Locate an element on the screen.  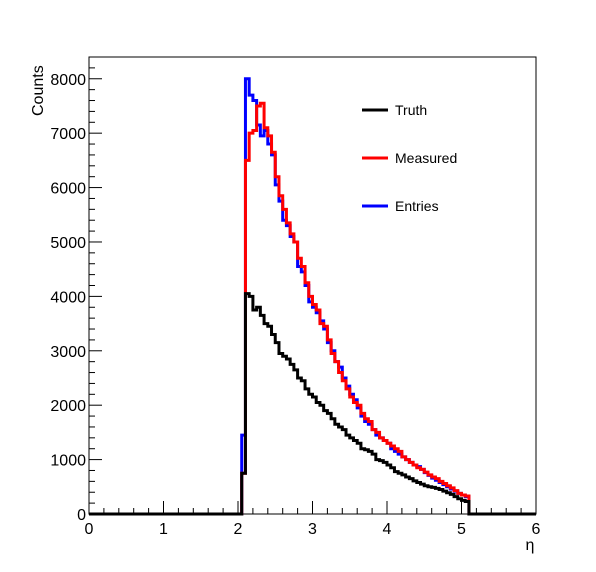
x-tick-label: 4 is located at coordinates (387, 529).